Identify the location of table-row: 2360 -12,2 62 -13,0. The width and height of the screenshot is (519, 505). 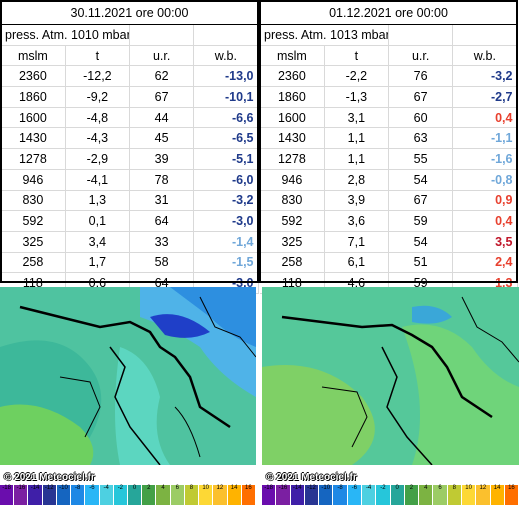
(130, 76).